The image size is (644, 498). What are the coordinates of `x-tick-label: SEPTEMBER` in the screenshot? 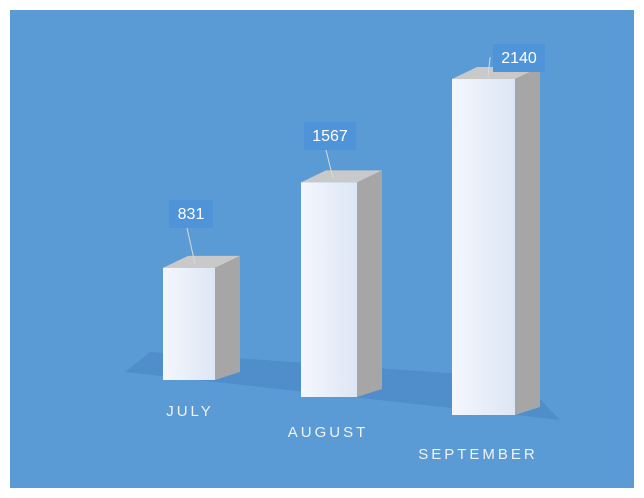 It's located at (478, 454).